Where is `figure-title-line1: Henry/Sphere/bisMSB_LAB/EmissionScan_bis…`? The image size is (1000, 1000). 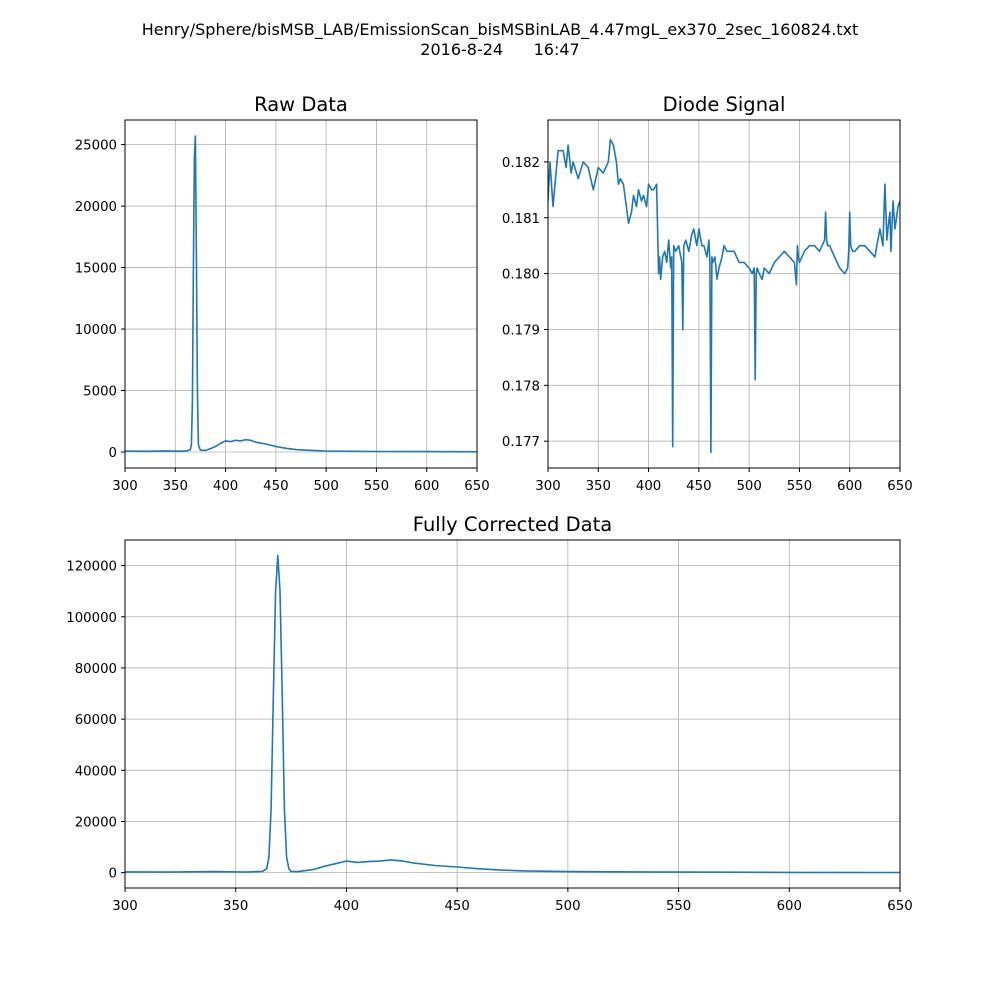 figure-title-line1: Henry/Sphere/bisMSB_LAB/EmissionScan_bis… is located at coordinates (500, 29).